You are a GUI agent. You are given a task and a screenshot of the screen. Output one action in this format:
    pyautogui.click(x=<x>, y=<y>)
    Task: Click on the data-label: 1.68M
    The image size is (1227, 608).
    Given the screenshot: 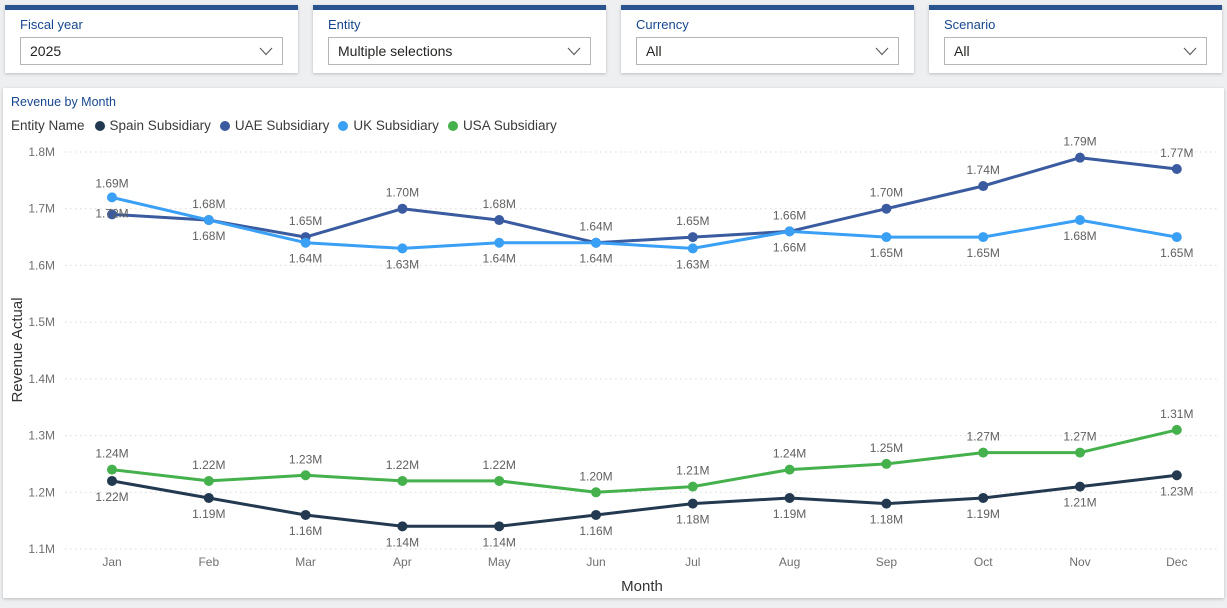 What is the action you would take?
    pyautogui.click(x=208, y=236)
    